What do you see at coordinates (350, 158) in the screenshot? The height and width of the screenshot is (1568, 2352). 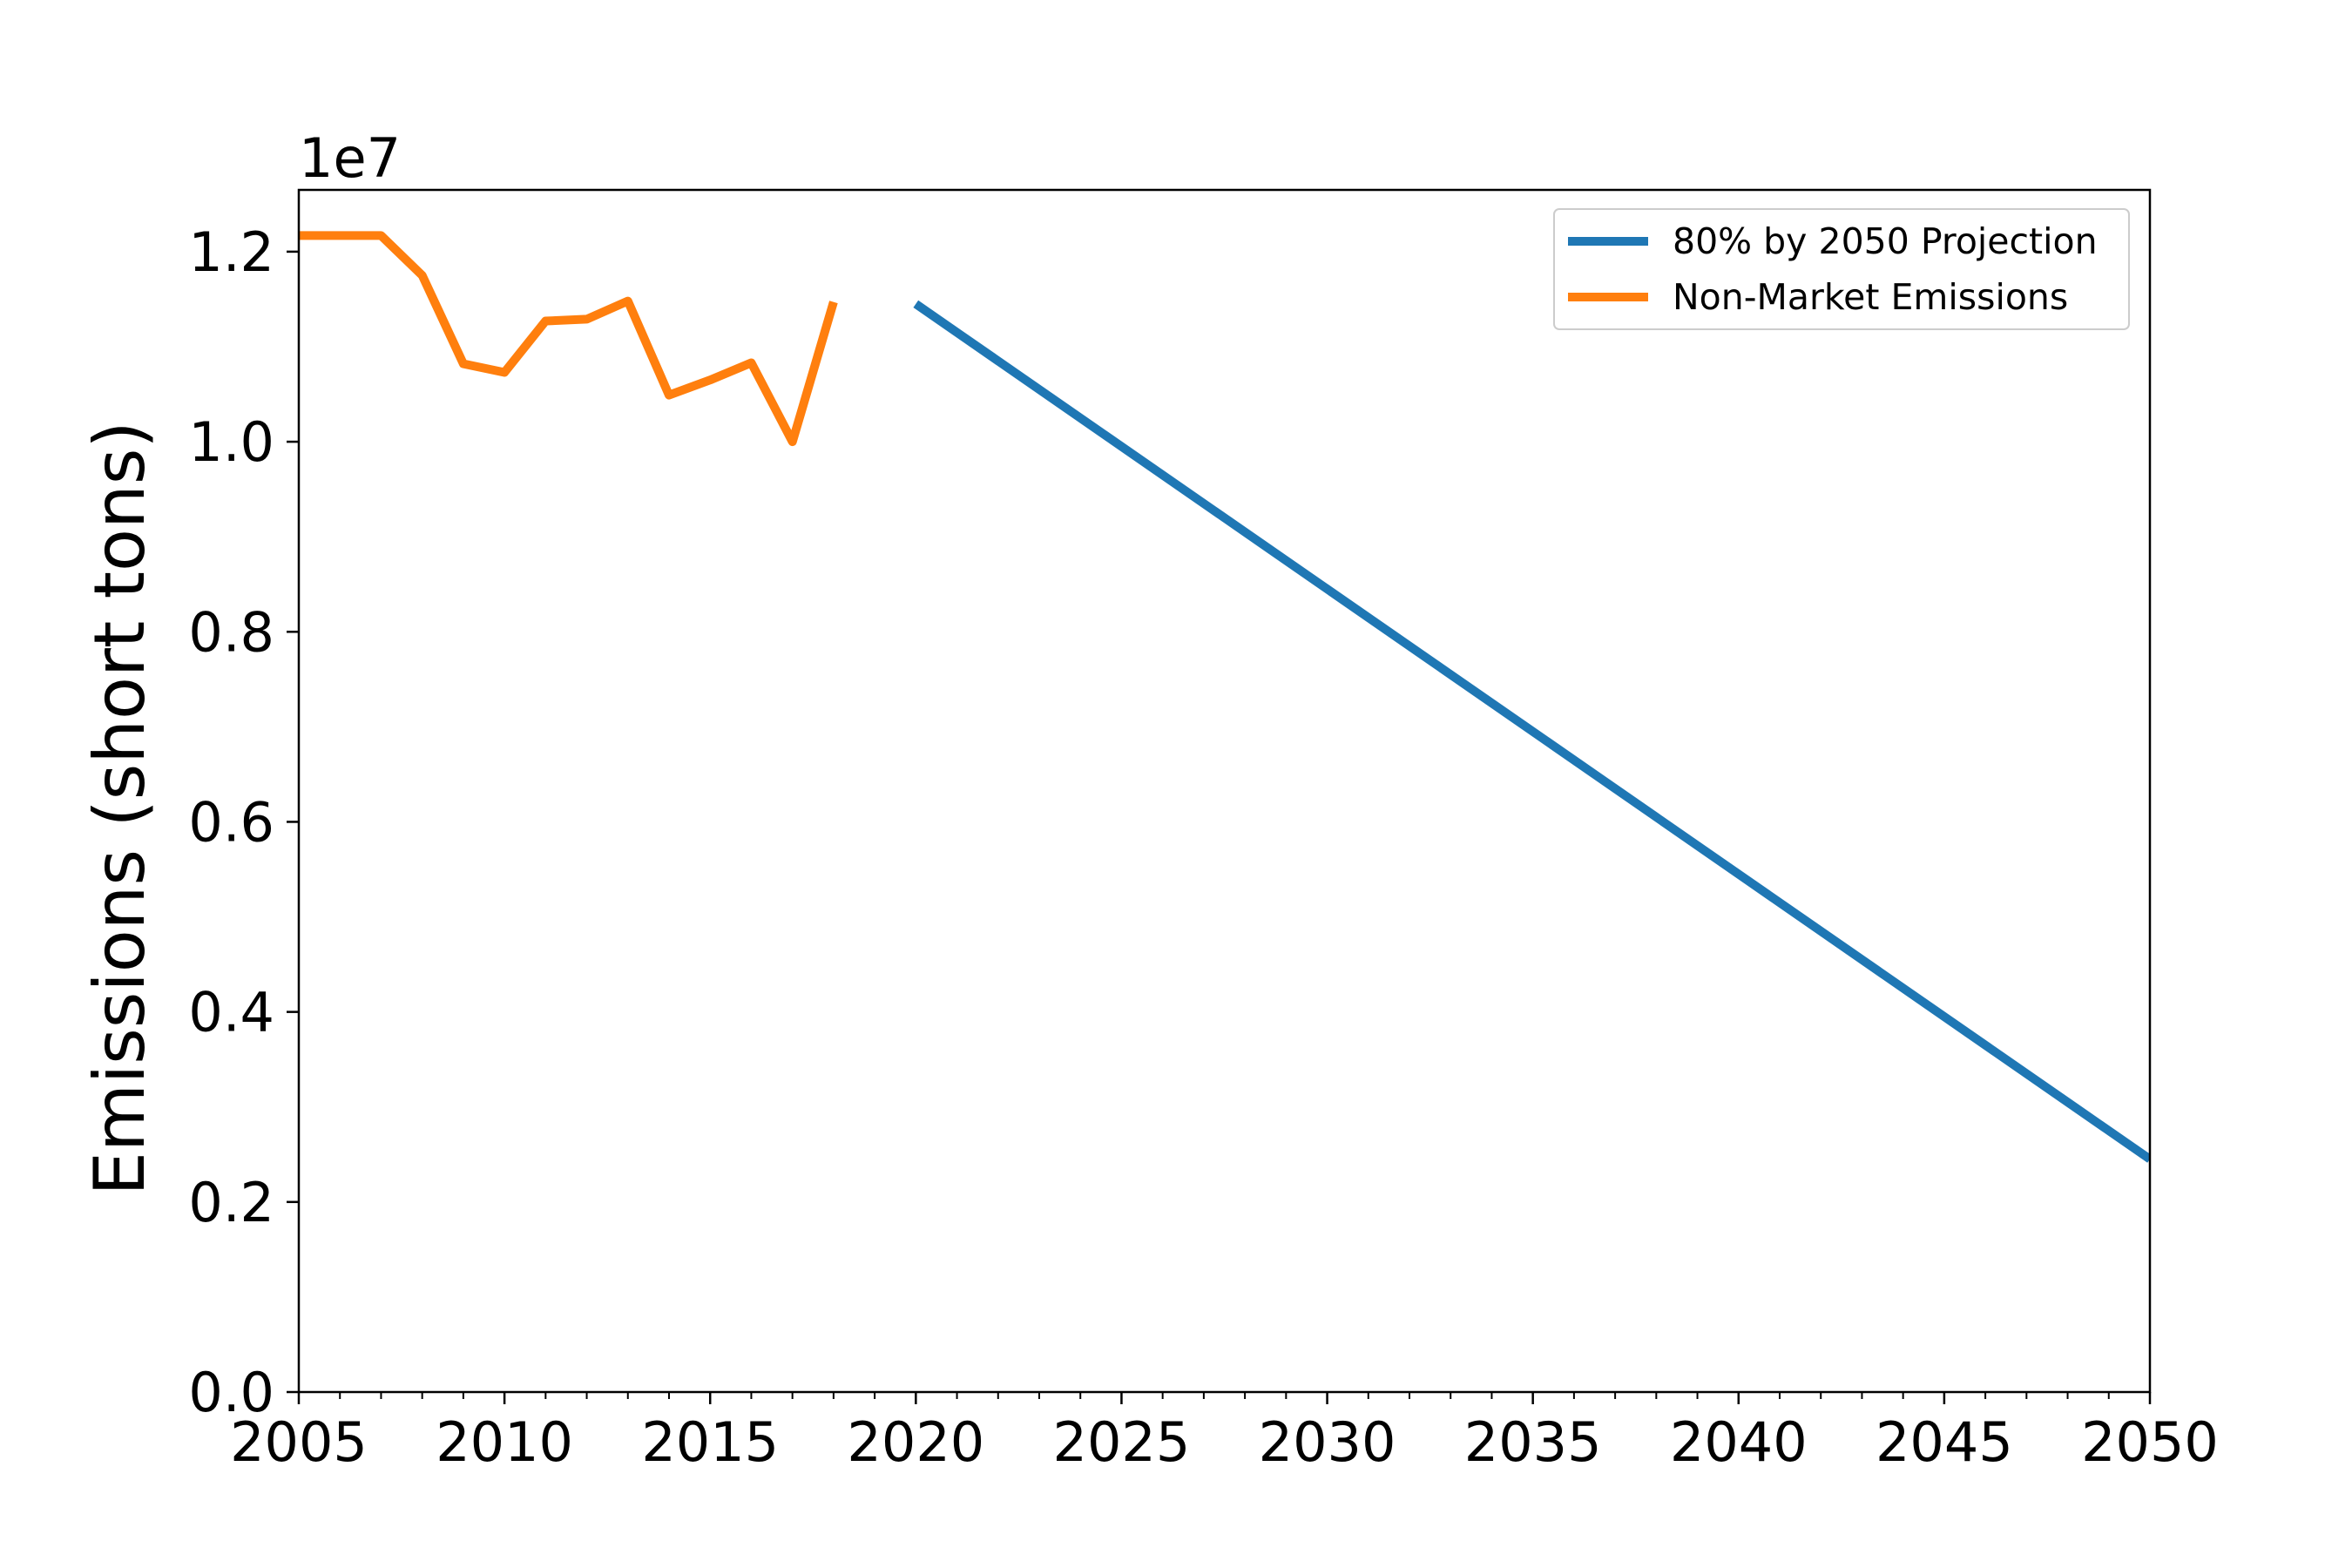 I see `y-axis-offset-label: 1e7` at bounding box center [350, 158].